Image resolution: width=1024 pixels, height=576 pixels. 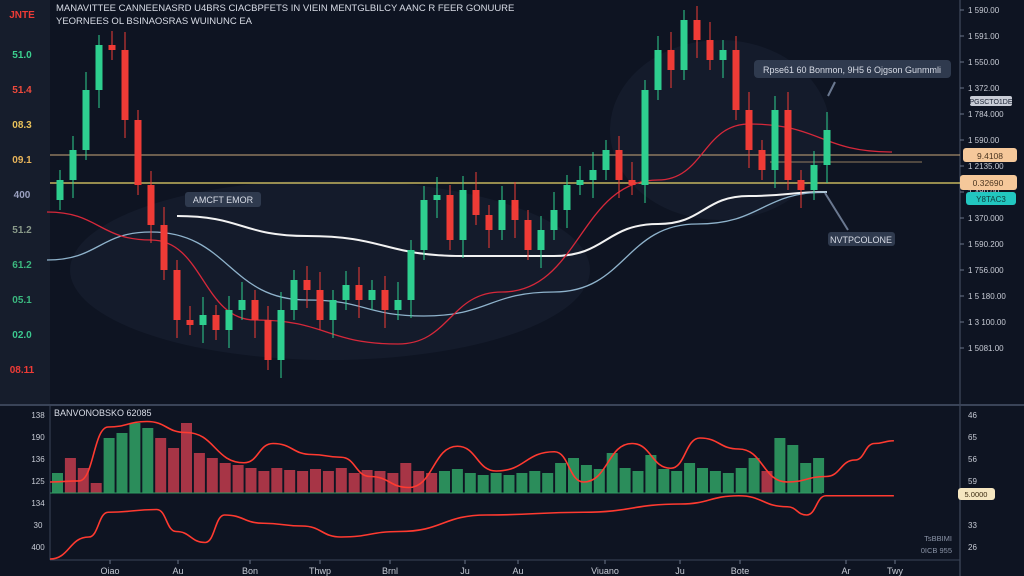 What do you see at coordinates (859, 219) in the screenshot?
I see `annotation-bottom-right: NVTPCOLONE` at bounding box center [859, 219].